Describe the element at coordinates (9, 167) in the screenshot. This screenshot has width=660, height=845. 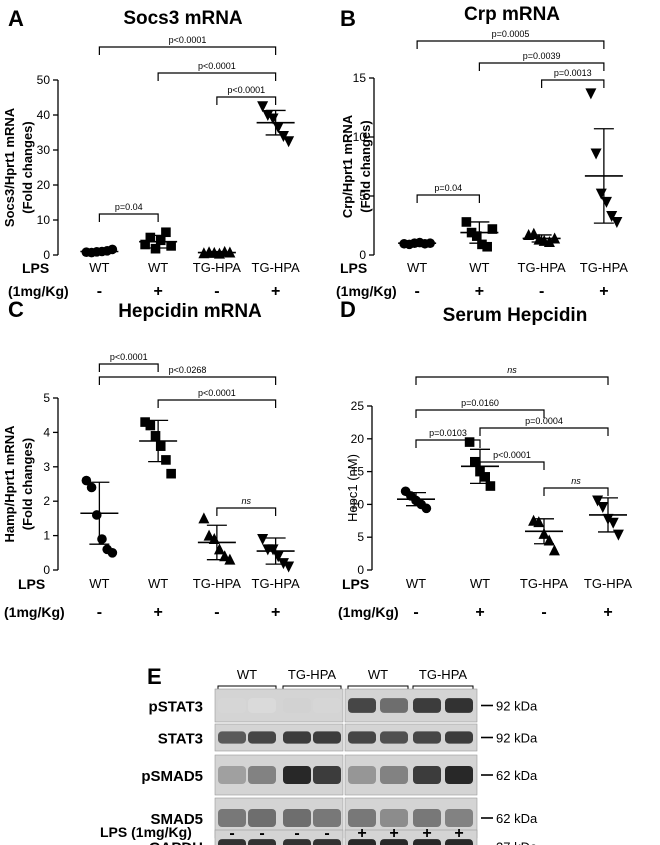
I see `y-axis-label: Socs3/Hprt1 mRNA` at that location.